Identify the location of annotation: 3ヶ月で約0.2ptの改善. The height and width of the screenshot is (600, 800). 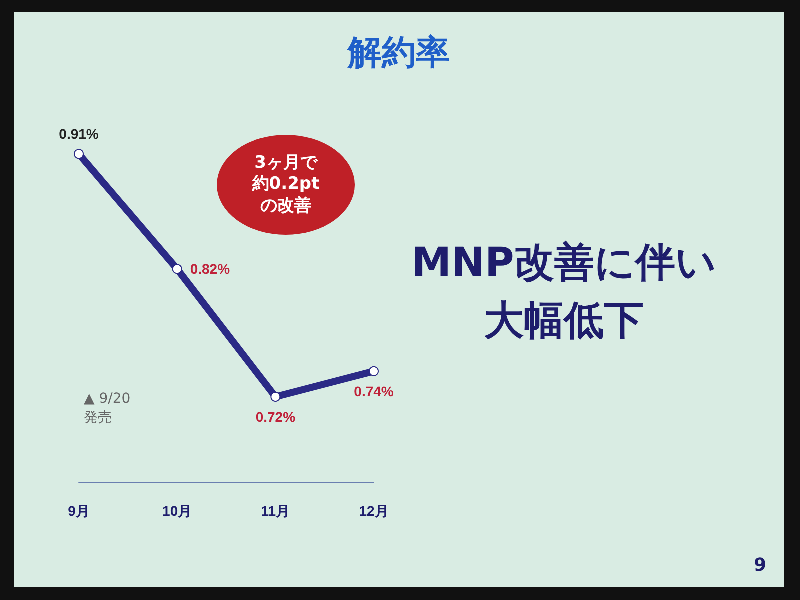
(286, 185).